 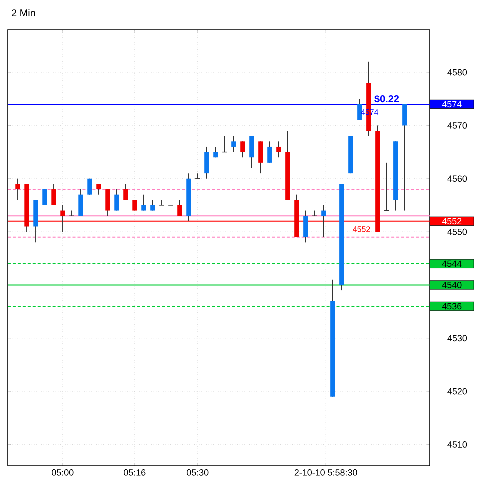 I want to click on y-tick-label: 4510, so click(x=458, y=445).